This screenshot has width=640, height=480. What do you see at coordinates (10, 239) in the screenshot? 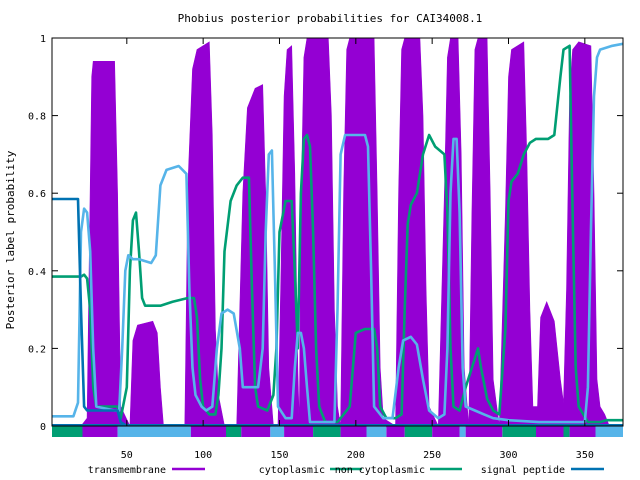
I see `y-axis-label: Posterior label probability` at bounding box center [10, 239].